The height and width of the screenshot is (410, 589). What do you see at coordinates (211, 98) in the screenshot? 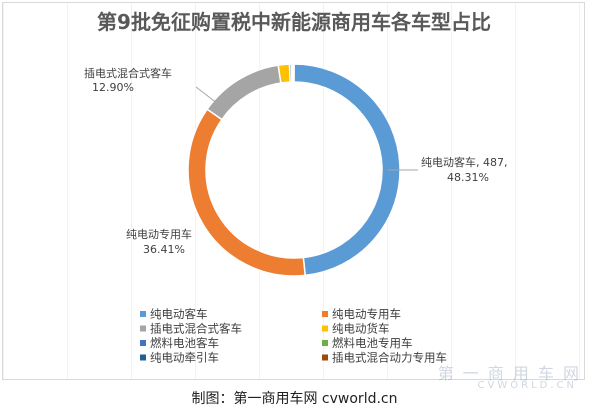
I see `leader-line-phev-bus` at bounding box center [211, 98].